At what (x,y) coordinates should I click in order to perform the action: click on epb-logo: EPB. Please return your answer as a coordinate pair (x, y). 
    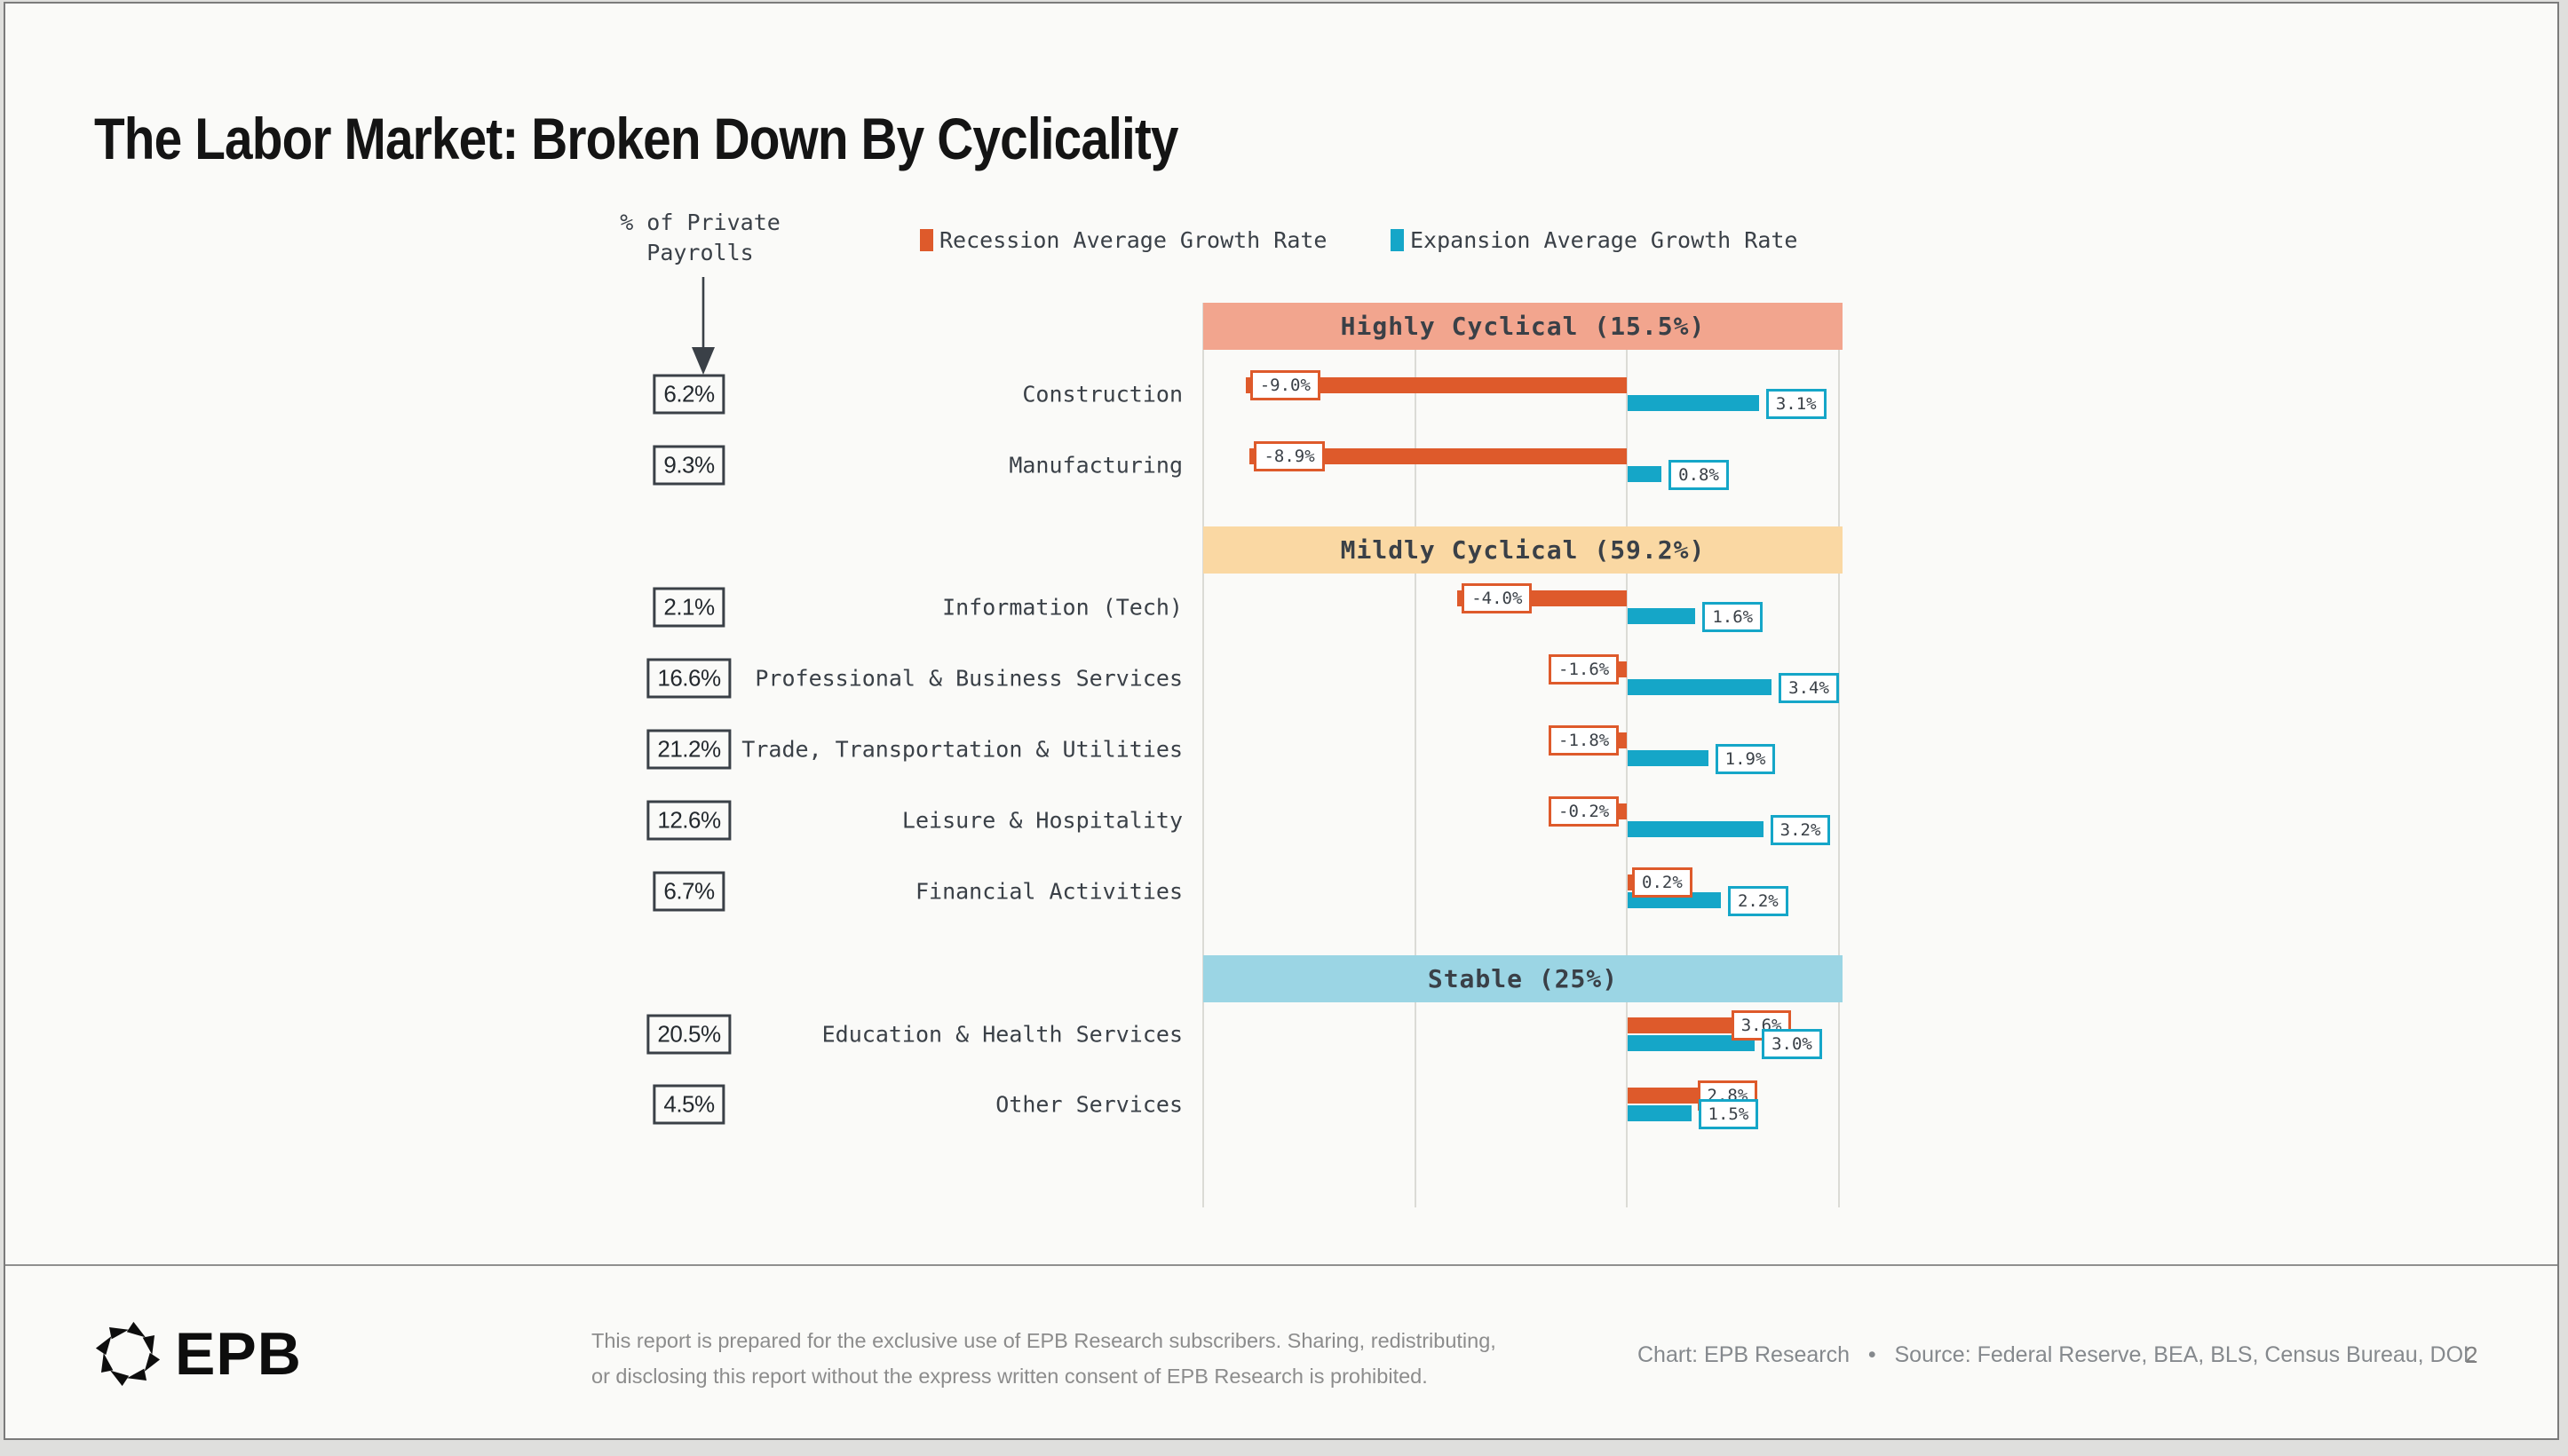
    Looking at the image, I should click on (197, 1354).